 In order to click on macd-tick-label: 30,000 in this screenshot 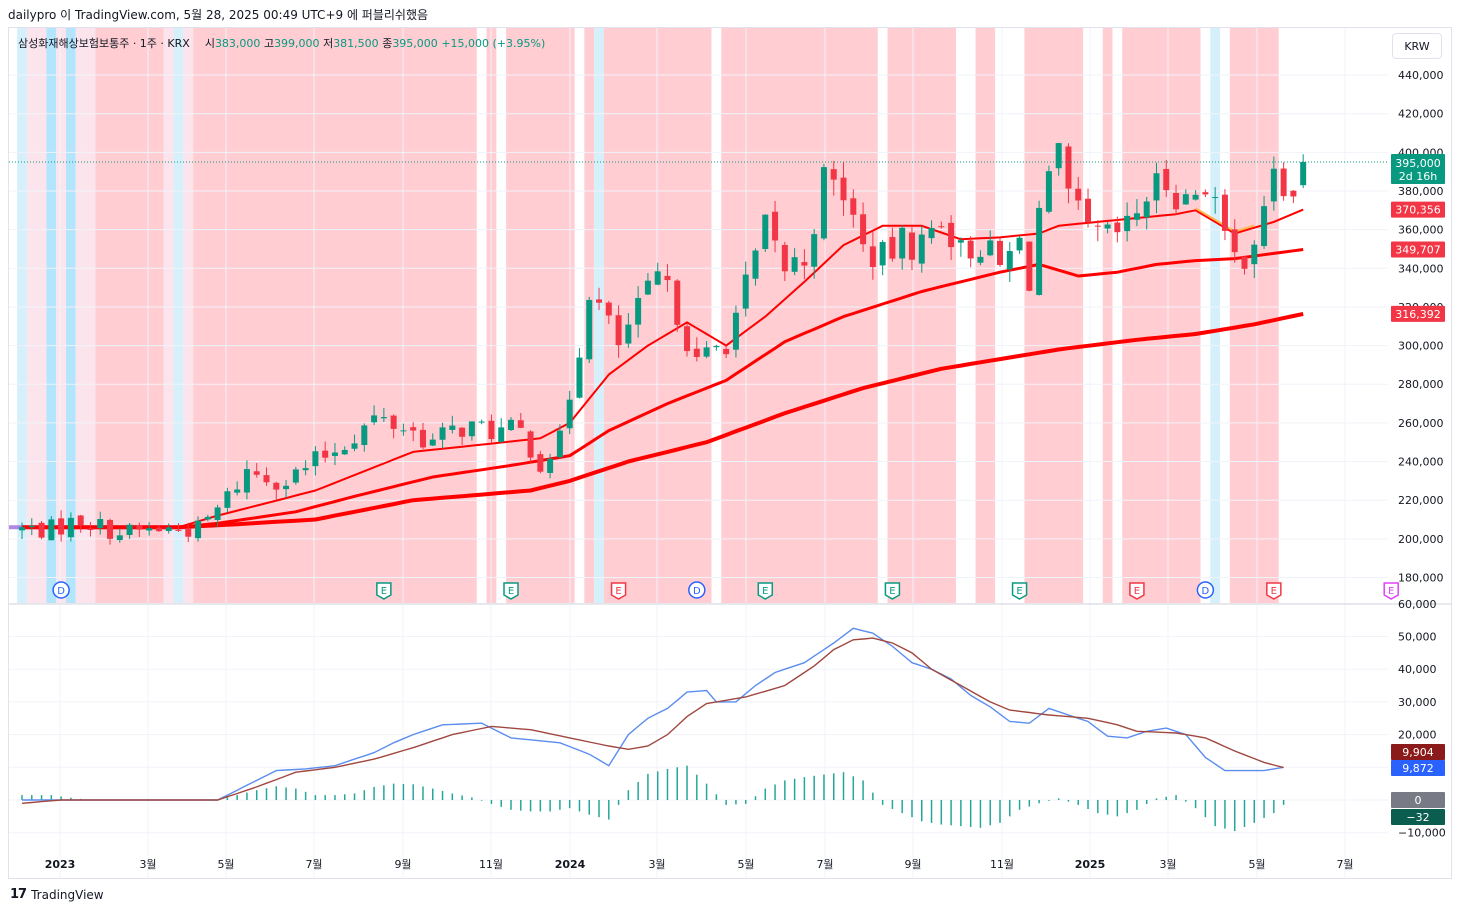, I will do `click(1417, 702)`.